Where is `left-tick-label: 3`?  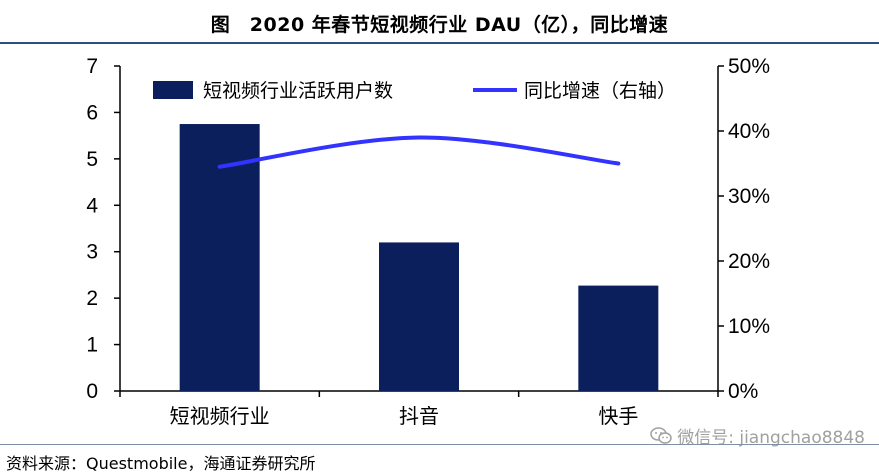 left-tick-label: 3 is located at coordinates (92, 252).